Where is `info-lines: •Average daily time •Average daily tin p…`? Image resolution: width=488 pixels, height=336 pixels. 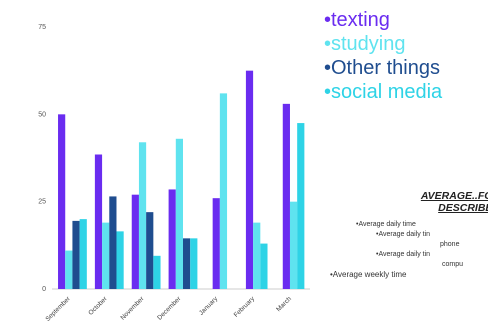 info-lines: •Average daily time •Average daily tin p… is located at coordinates (409, 250).